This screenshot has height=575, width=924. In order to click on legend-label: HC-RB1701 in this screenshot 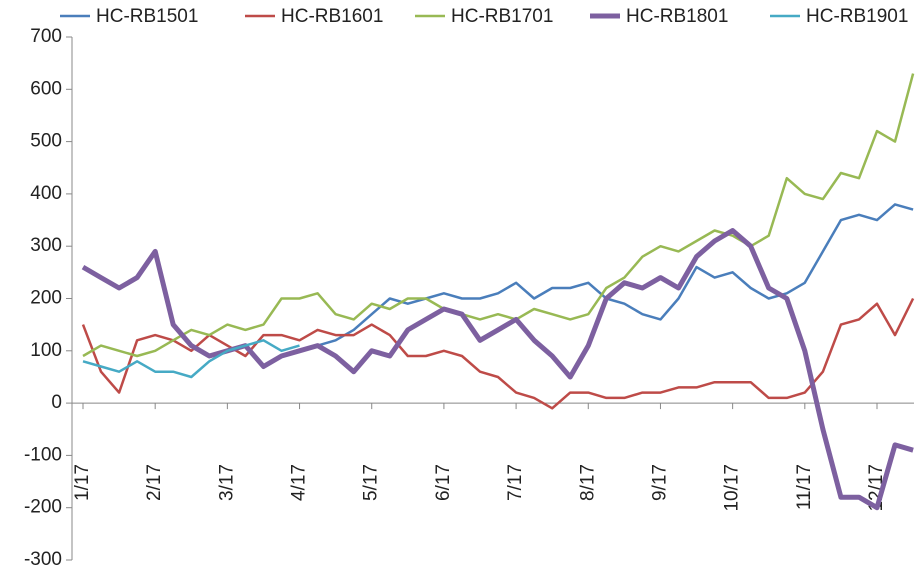, I will do `click(502, 16)`.